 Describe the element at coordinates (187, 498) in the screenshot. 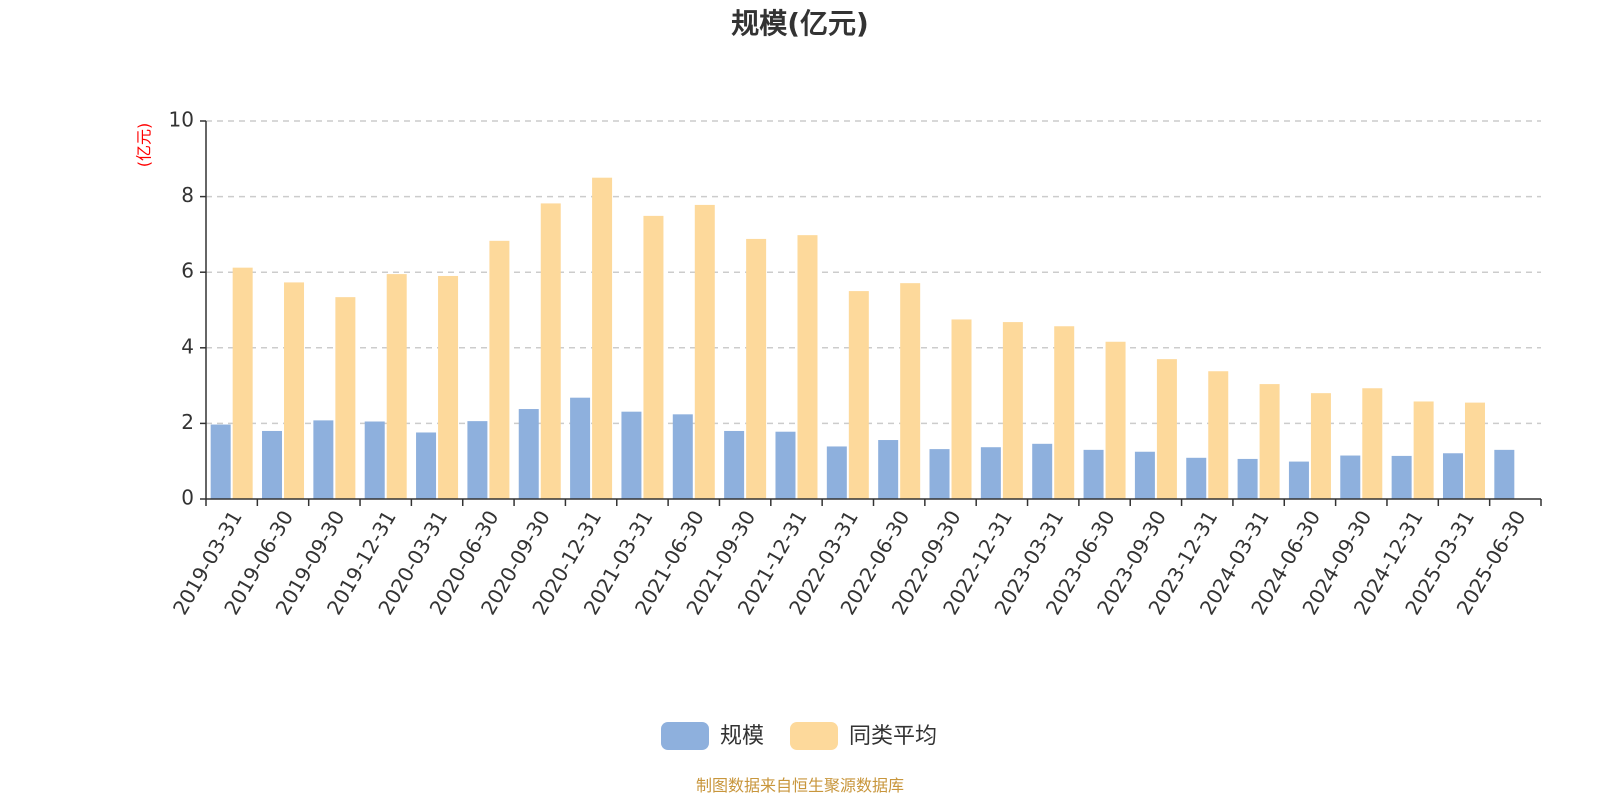

I see `y-tick-label: 0` at that location.